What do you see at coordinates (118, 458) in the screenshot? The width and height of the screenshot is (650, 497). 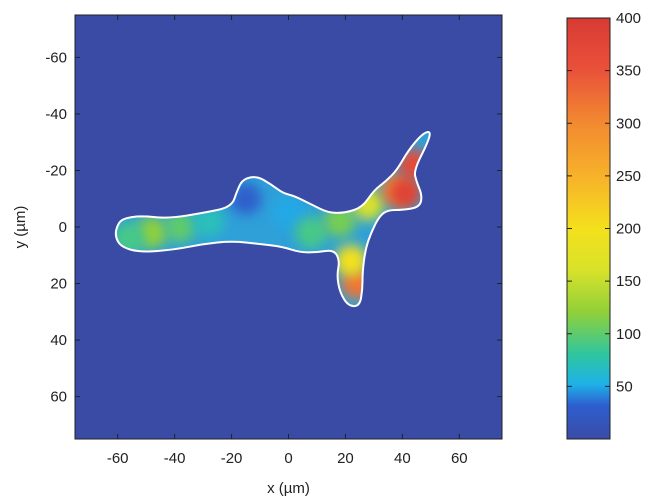 I see `x-tick-label: -60` at bounding box center [118, 458].